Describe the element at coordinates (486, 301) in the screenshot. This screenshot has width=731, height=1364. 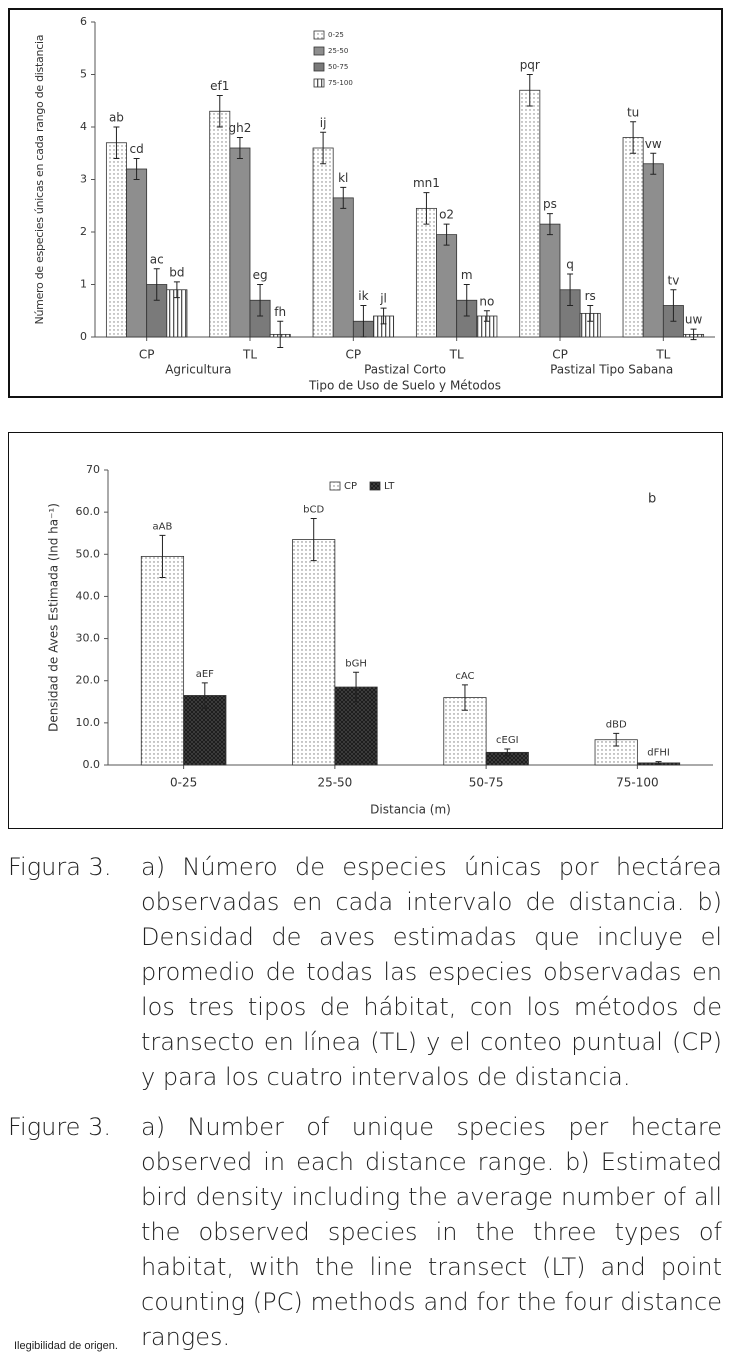
I see `letter-label: no` at that location.